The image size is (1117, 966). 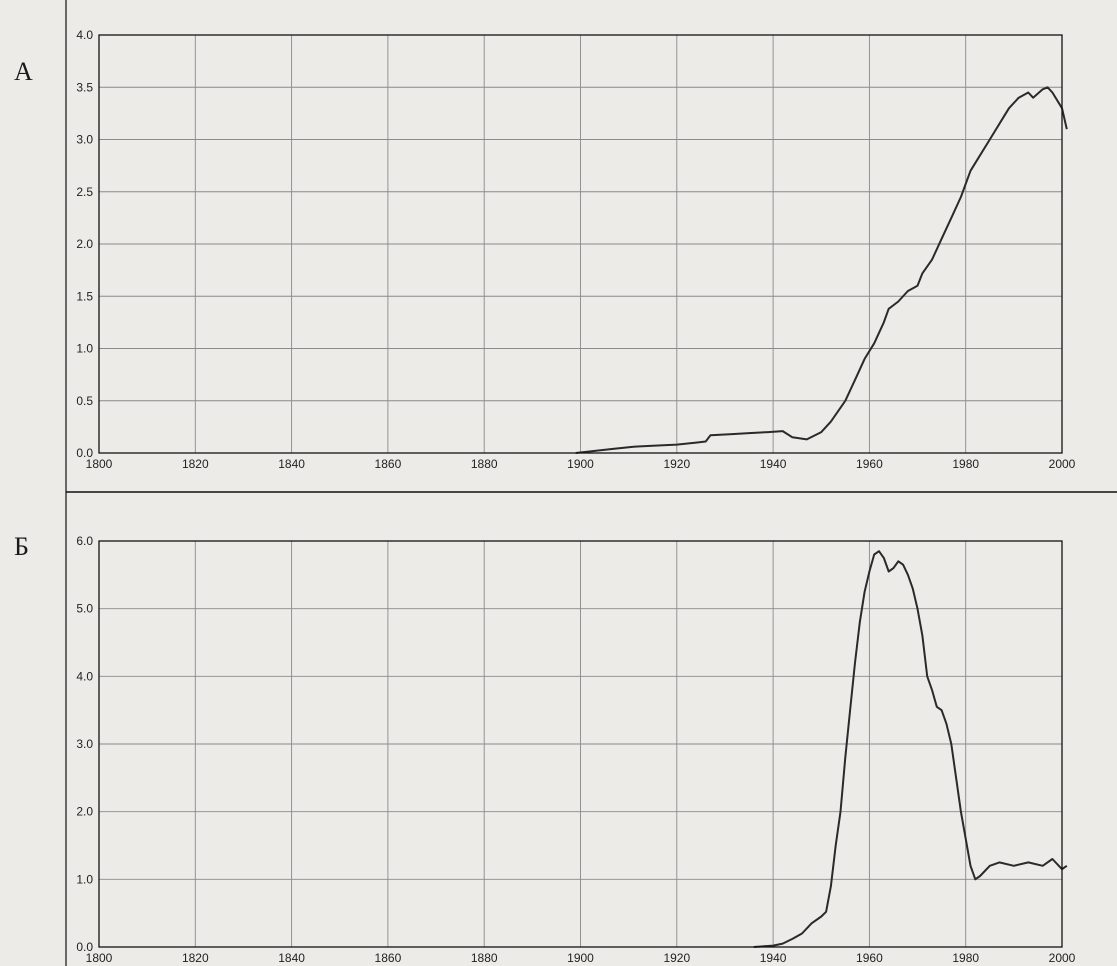 I want to click on x-tick-label-a: 1820, so click(x=195, y=464).